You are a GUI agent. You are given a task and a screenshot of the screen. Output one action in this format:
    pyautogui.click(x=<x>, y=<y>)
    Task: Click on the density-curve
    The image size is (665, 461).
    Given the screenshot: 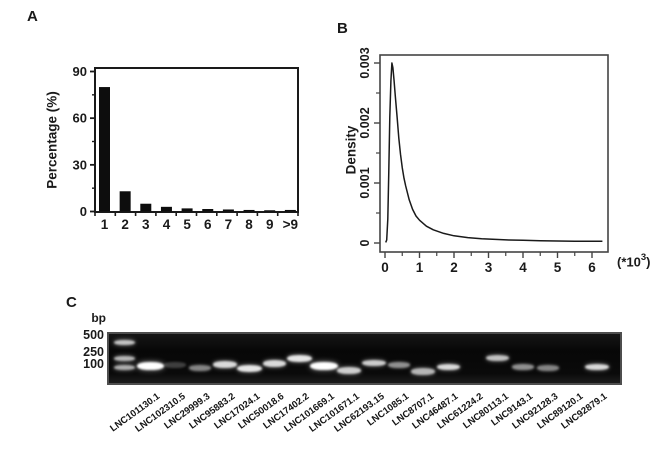 What is the action you would take?
    pyautogui.click(x=494, y=152)
    